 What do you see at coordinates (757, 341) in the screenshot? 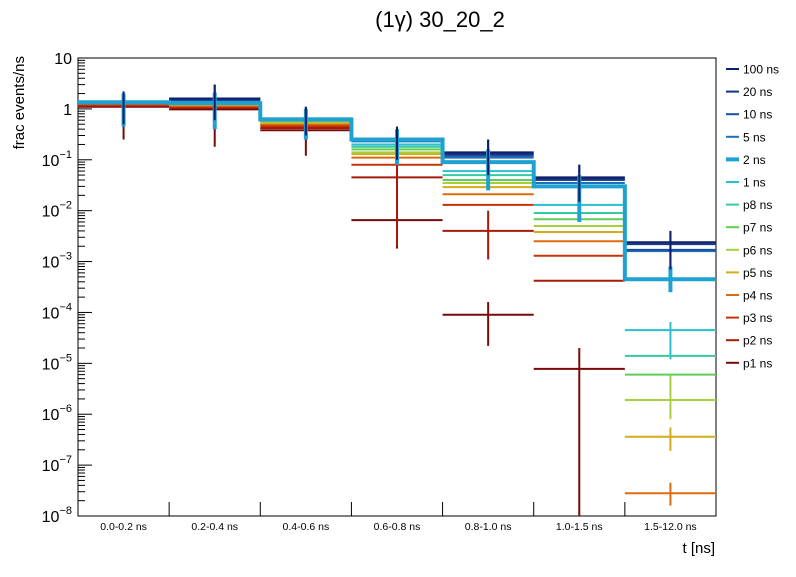
I see `legend-label: p2 ns` at bounding box center [757, 341].